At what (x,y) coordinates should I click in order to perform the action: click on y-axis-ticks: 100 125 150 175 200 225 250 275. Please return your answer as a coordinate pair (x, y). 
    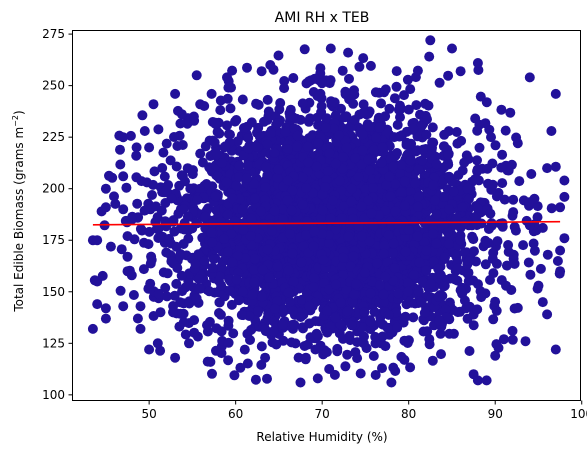
    Looking at the image, I should click on (57, 214).